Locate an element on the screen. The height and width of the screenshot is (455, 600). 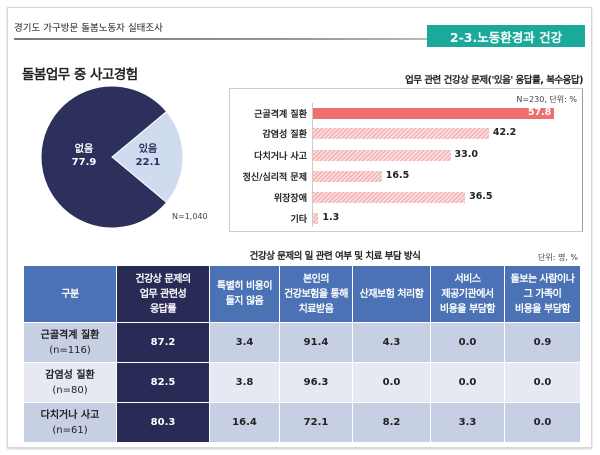
bar-chart-note: N=230, 단위: % is located at coordinates (546, 99).